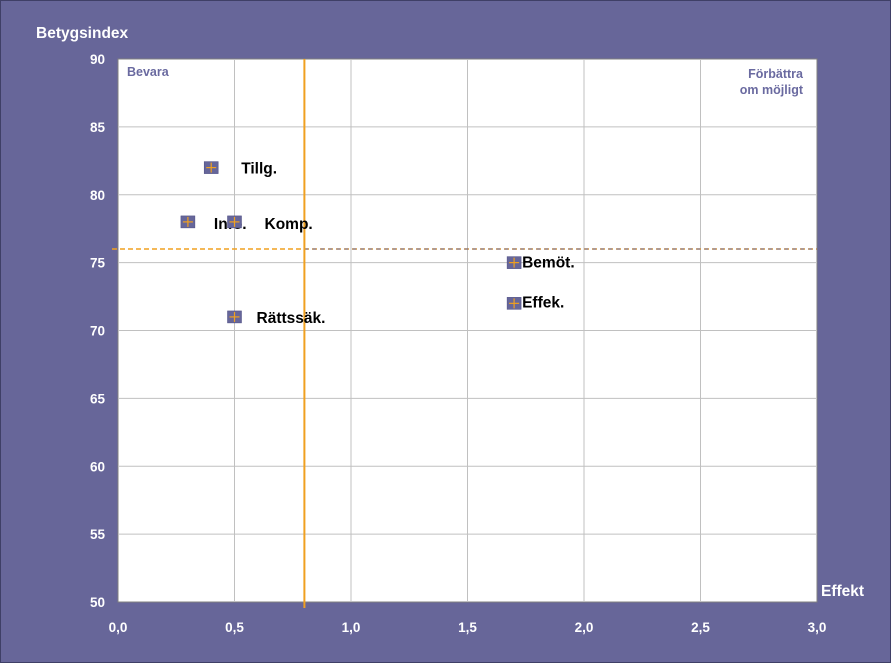 The width and height of the screenshot is (891, 663). I want to click on y-axis-ticks: 50 55 60 65 70 75 80 85 90, so click(98, 331).